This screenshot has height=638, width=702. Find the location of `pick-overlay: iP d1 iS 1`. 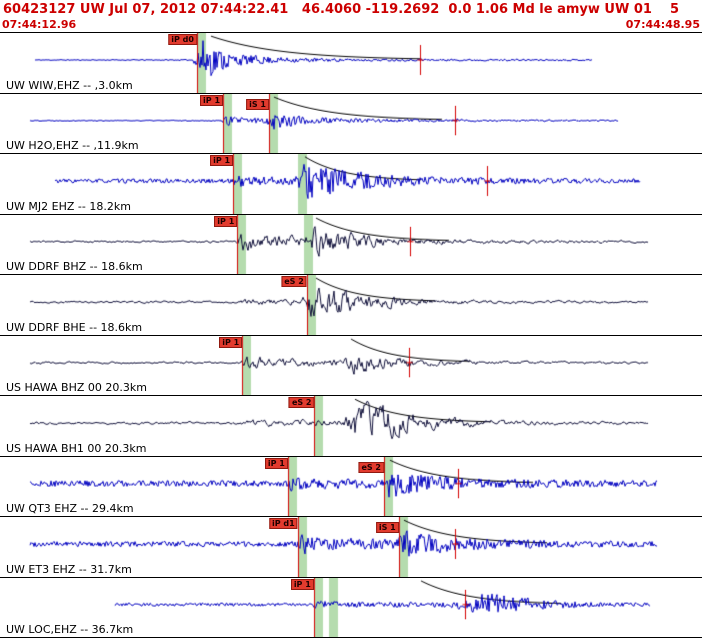

pick-overlay: iP d1 iS 1 is located at coordinates (351, 547).